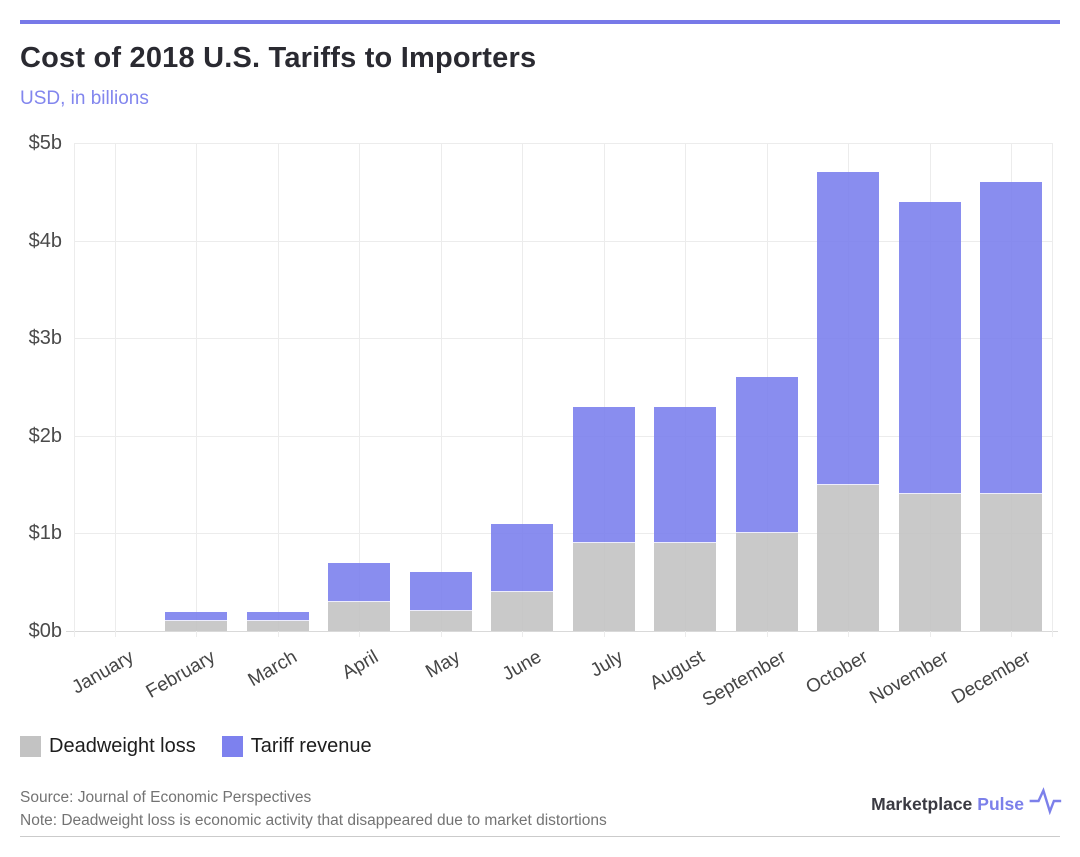 The height and width of the screenshot is (857, 1080). What do you see at coordinates (606, 664) in the screenshot?
I see `x-axis-label-july: July` at bounding box center [606, 664].